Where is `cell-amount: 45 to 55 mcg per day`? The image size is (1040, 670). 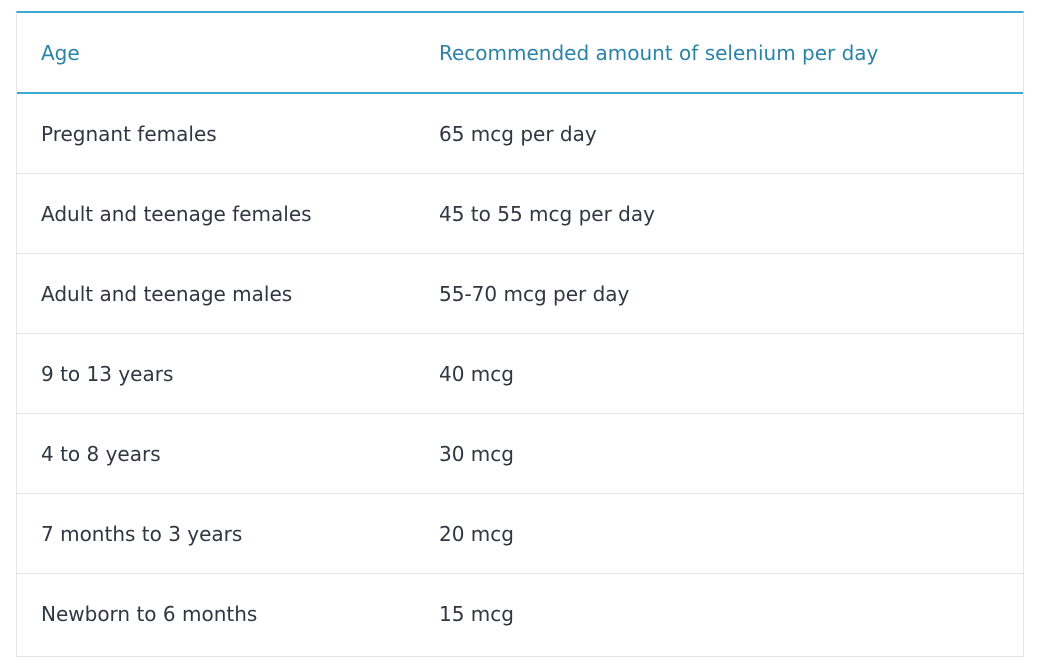
cell-amount: 45 to 55 mcg per day is located at coordinates (547, 213).